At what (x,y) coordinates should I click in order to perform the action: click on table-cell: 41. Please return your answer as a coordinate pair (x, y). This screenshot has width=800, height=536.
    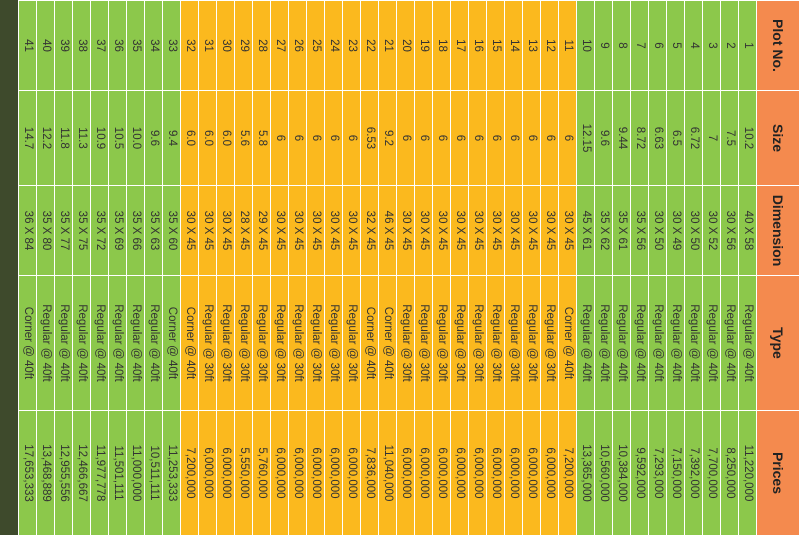
    Looking at the image, I should click on (27, 45).